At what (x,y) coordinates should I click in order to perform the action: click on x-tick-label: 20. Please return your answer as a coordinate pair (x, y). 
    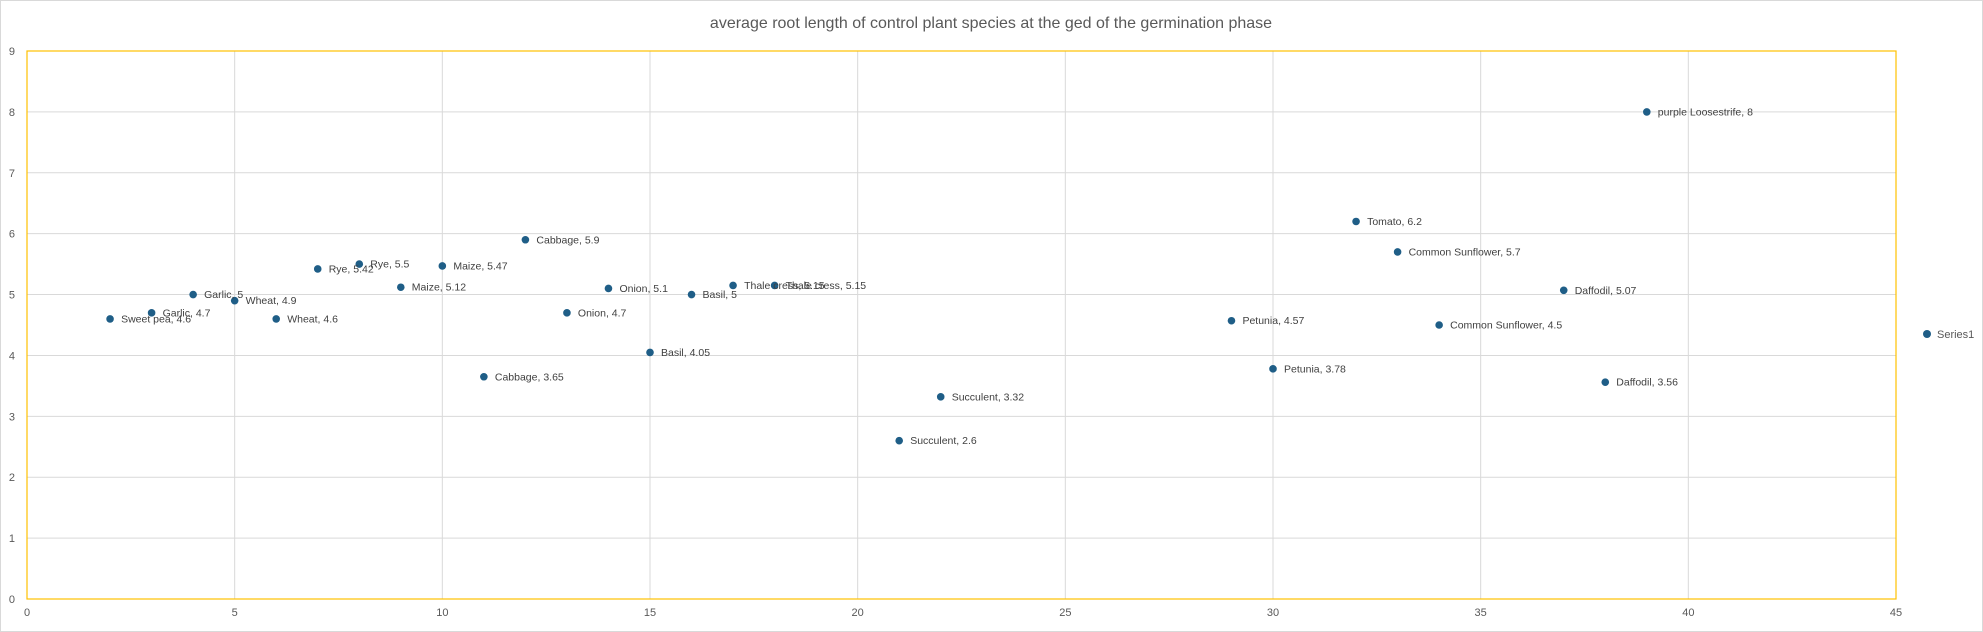
    Looking at the image, I should click on (858, 613).